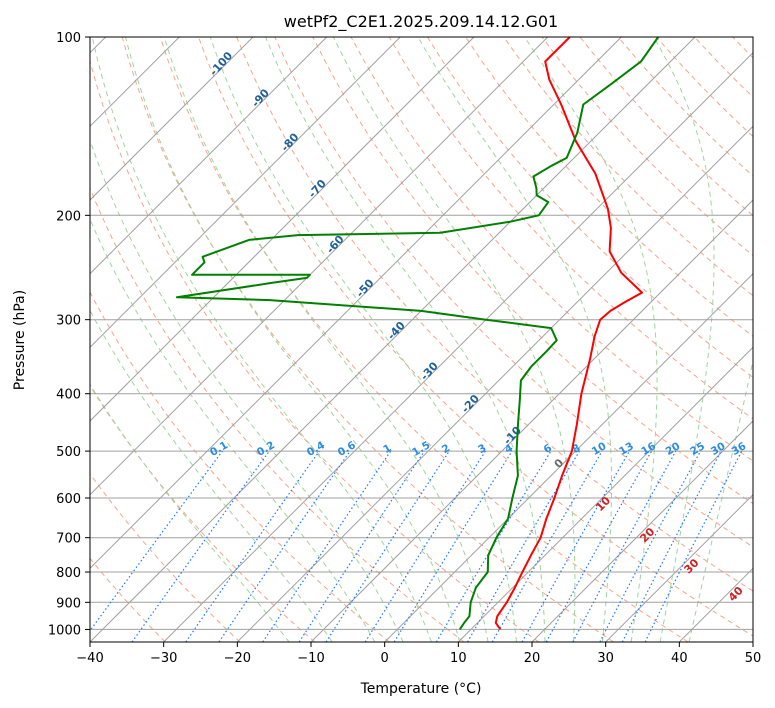 This screenshot has height=708, width=775. I want to click on y-tick-label: 300, so click(68, 321).